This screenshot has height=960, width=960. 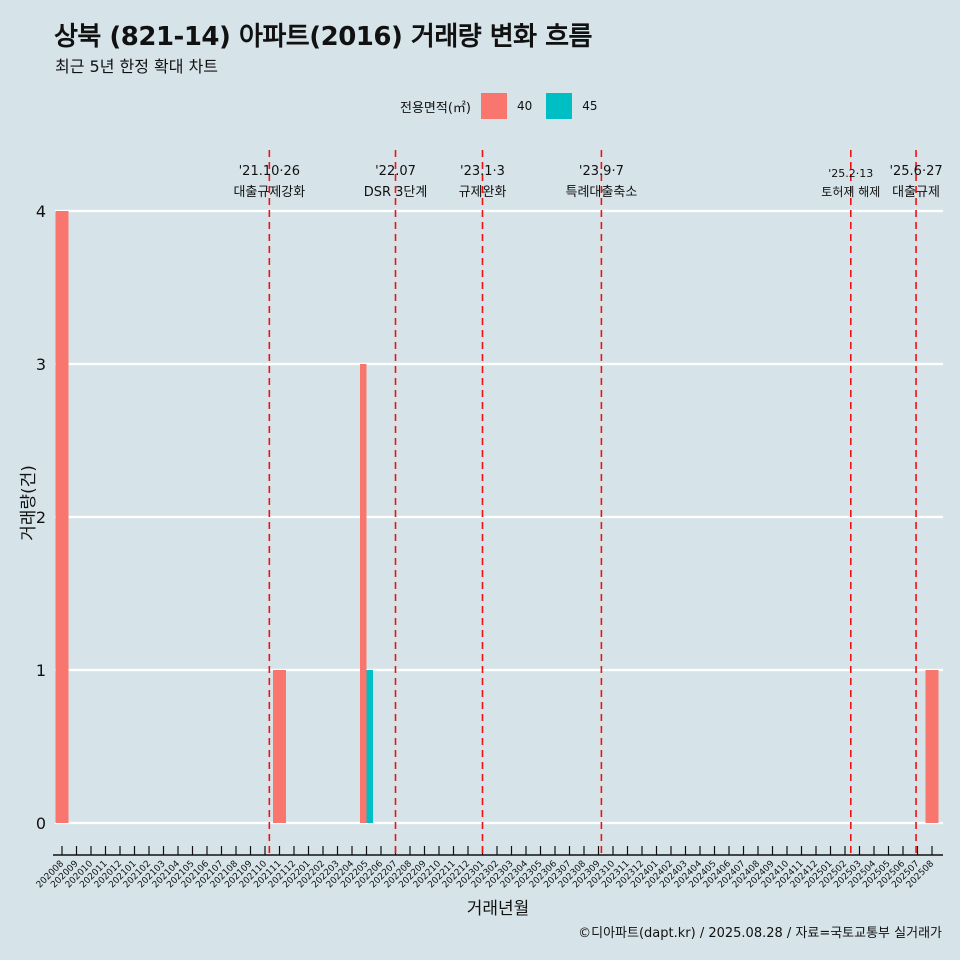 I want to click on chart-subtitle: 최근 5년 한정 확대 차트, so click(x=137, y=66).